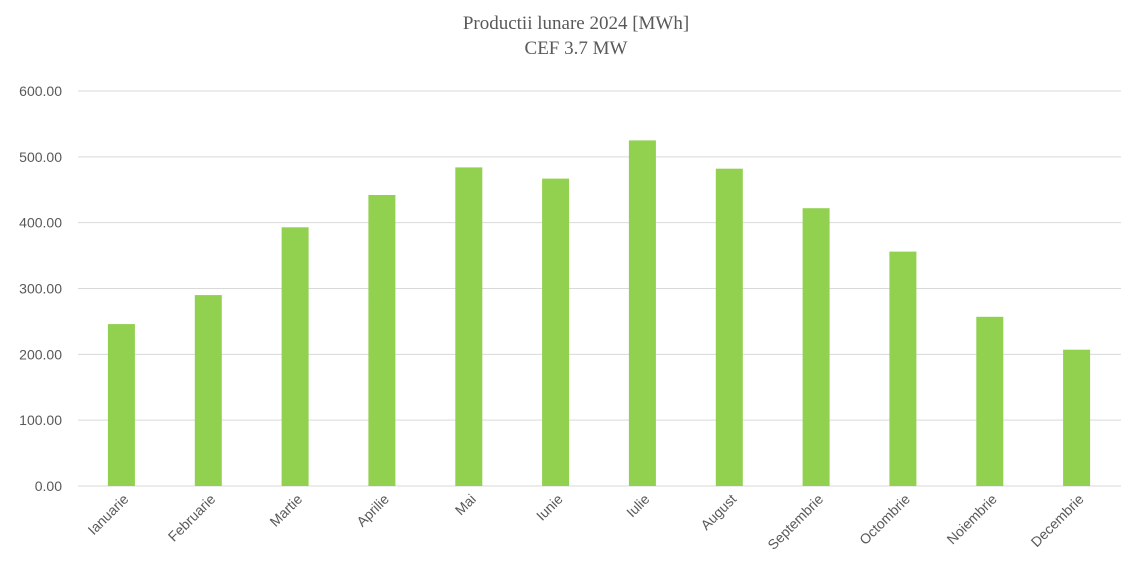 Image resolution: width=1121 pixels, height=575 pixels. Describe the element at coordinates (549, 507) in the screenshot. I see `x-tick-label: Iunie` at that location.